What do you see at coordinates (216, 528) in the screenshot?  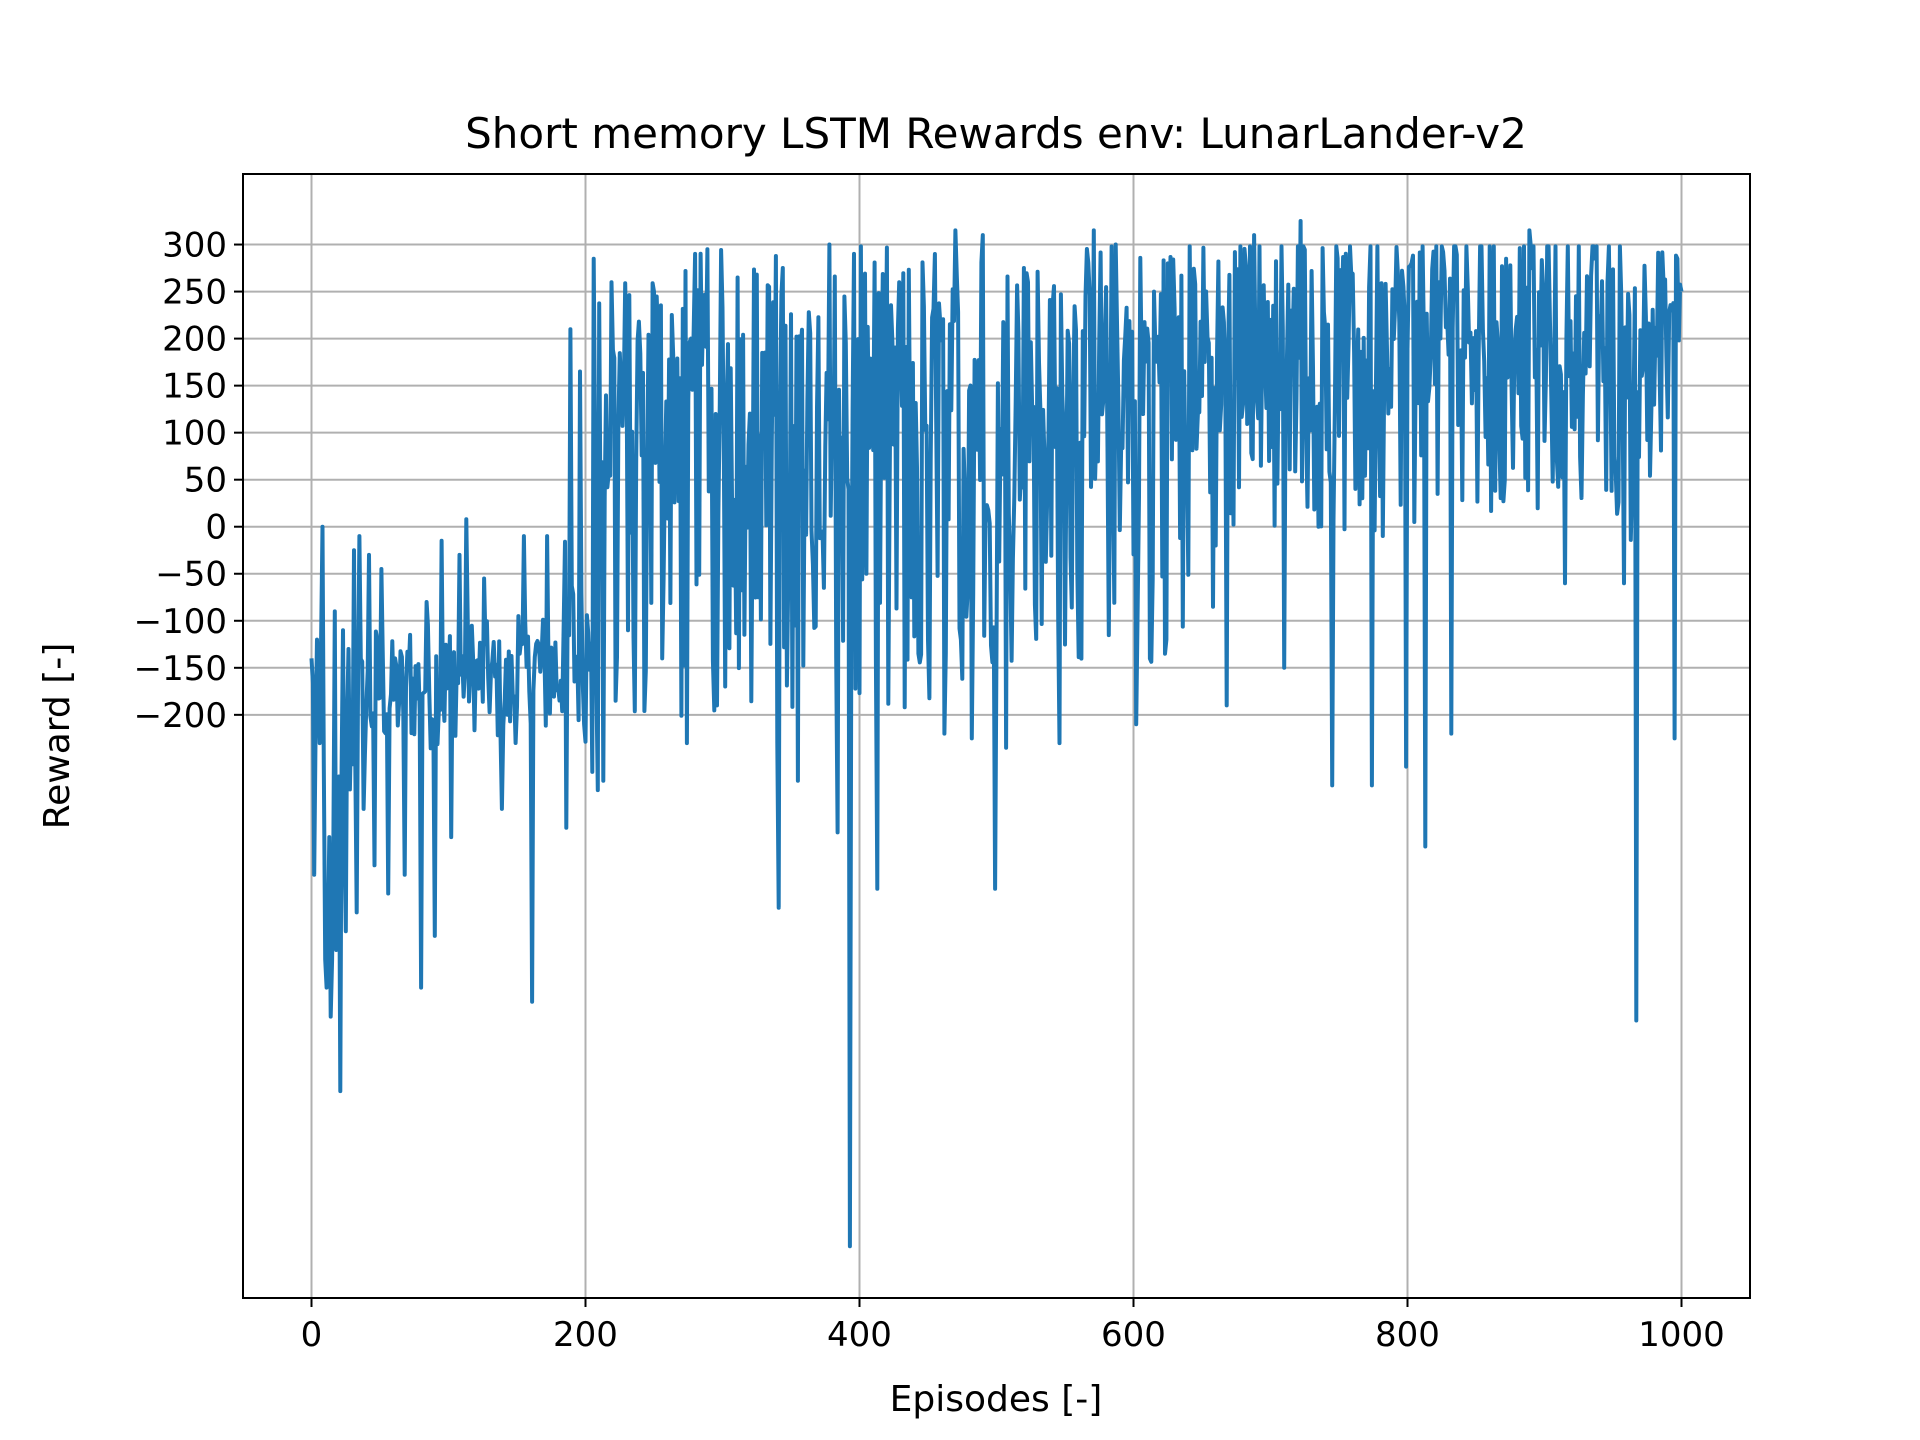 I see `y-tick-label: 0` at bounding box center [216, 528].